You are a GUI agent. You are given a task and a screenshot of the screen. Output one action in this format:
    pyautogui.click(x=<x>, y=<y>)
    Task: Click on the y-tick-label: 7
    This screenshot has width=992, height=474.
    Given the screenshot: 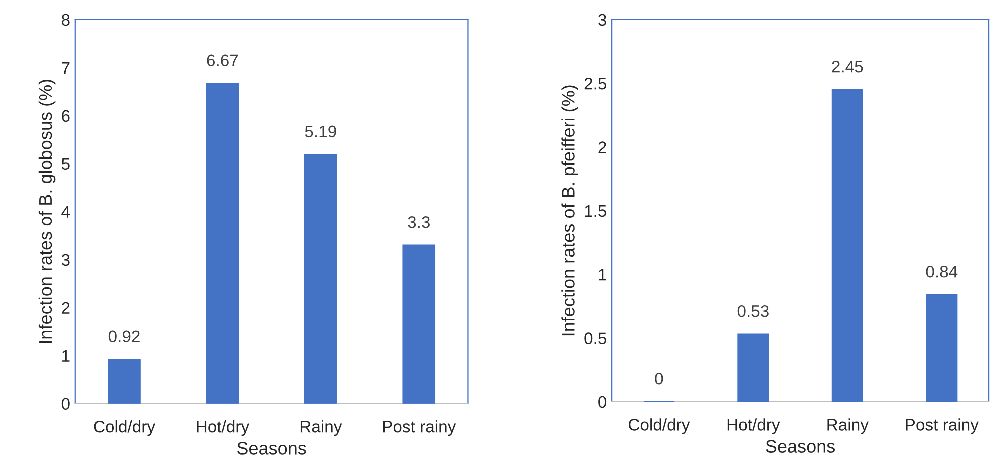 What is the action you would take?
    pyautogui.click(x=66, y=68)
    